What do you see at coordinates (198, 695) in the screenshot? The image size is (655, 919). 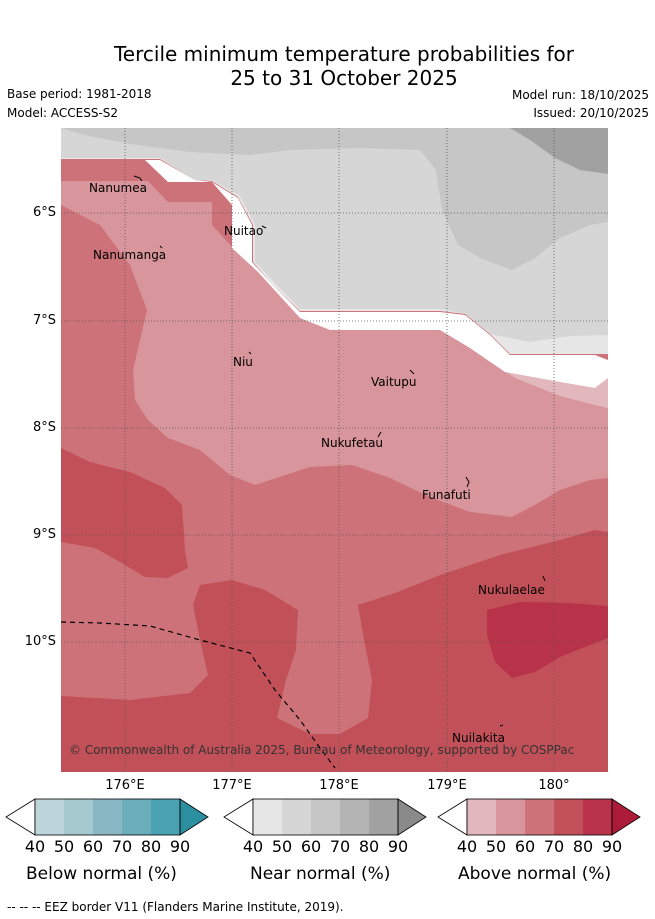 I see `eez-border` at bounding box center [198, 695].